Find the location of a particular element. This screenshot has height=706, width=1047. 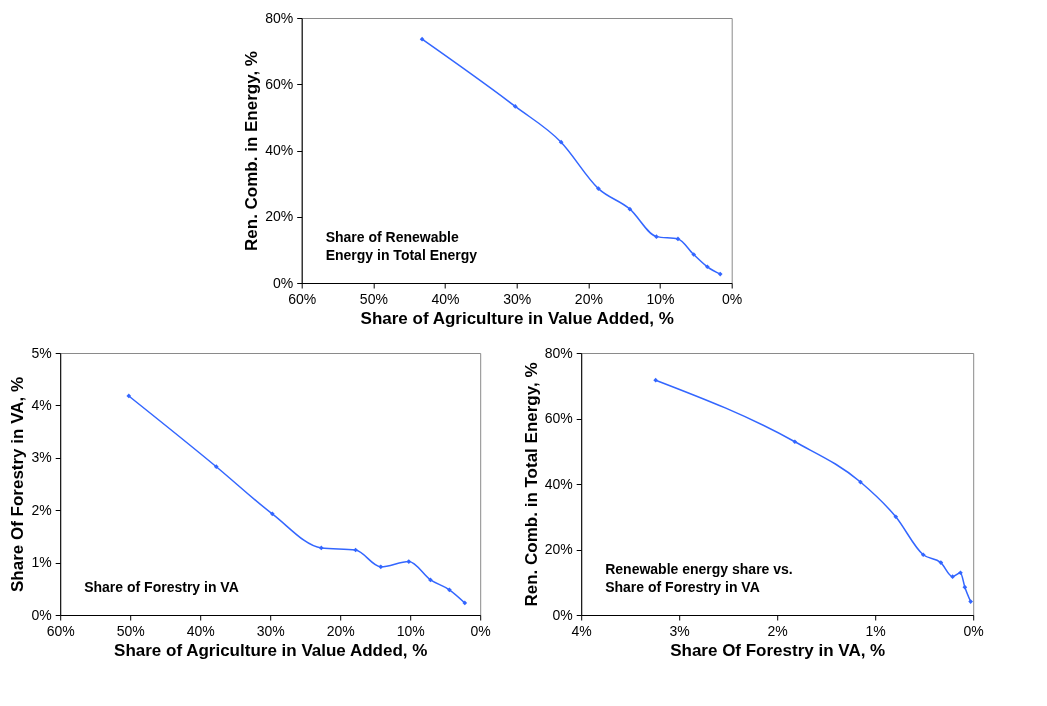

x-tick-label: 2% is located at coordinates (777, 630).